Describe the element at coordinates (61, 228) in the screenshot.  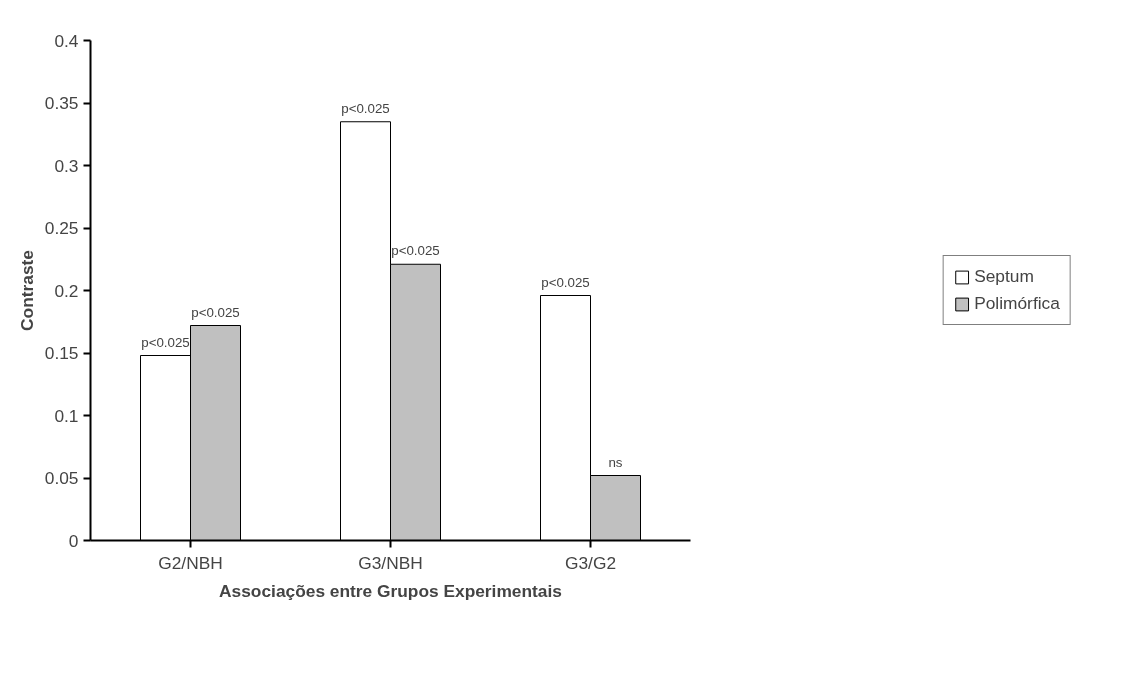
I see `y-tick-label: 0.25` at that location.